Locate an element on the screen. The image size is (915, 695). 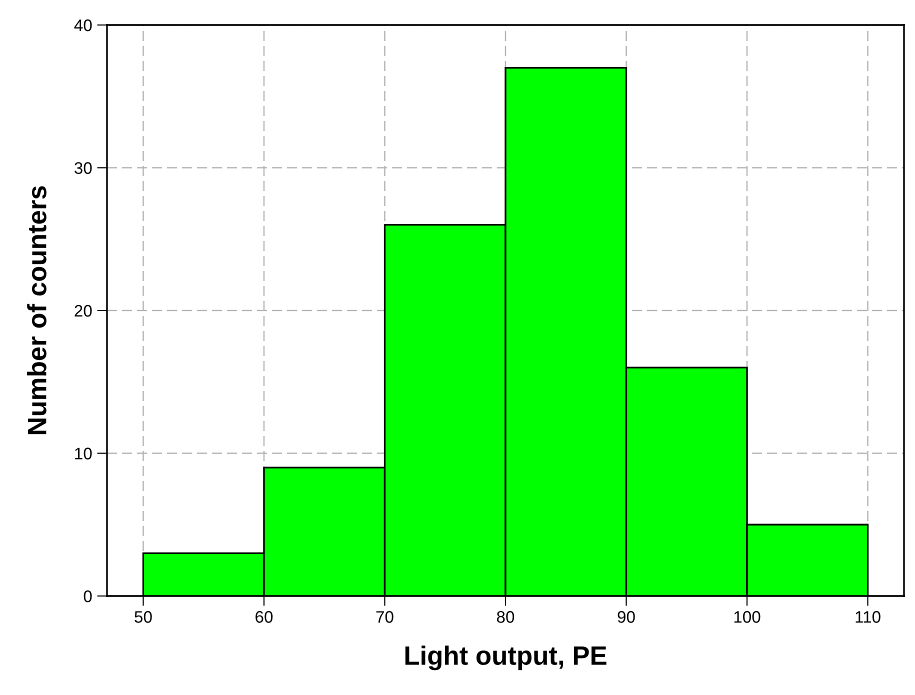
y-tick-label: 10 is located at coordinates (83, 454).